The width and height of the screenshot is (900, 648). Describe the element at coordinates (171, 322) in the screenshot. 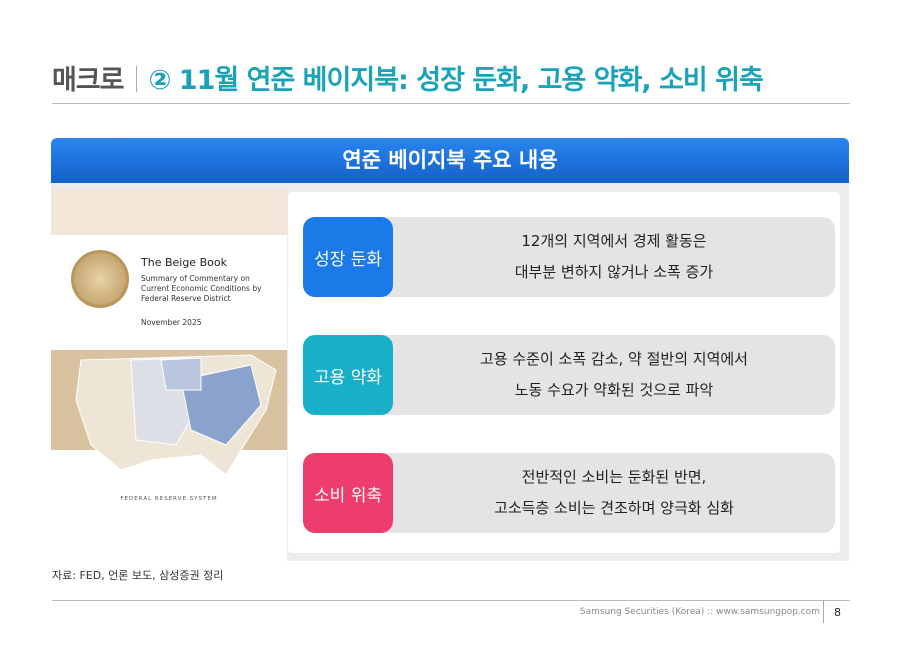

I see `book-date: November 2025` at that location.